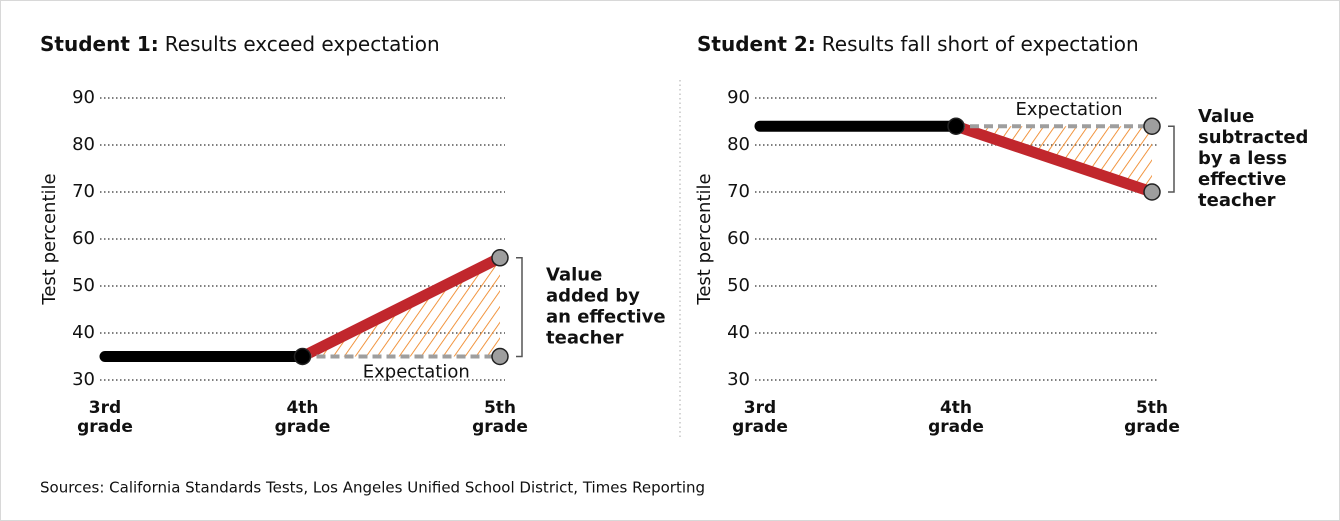  What do you see at coordinates (1253, 137) in the screenshot?
I see `annotation: subtracted` at bounding box center [1253, 137].